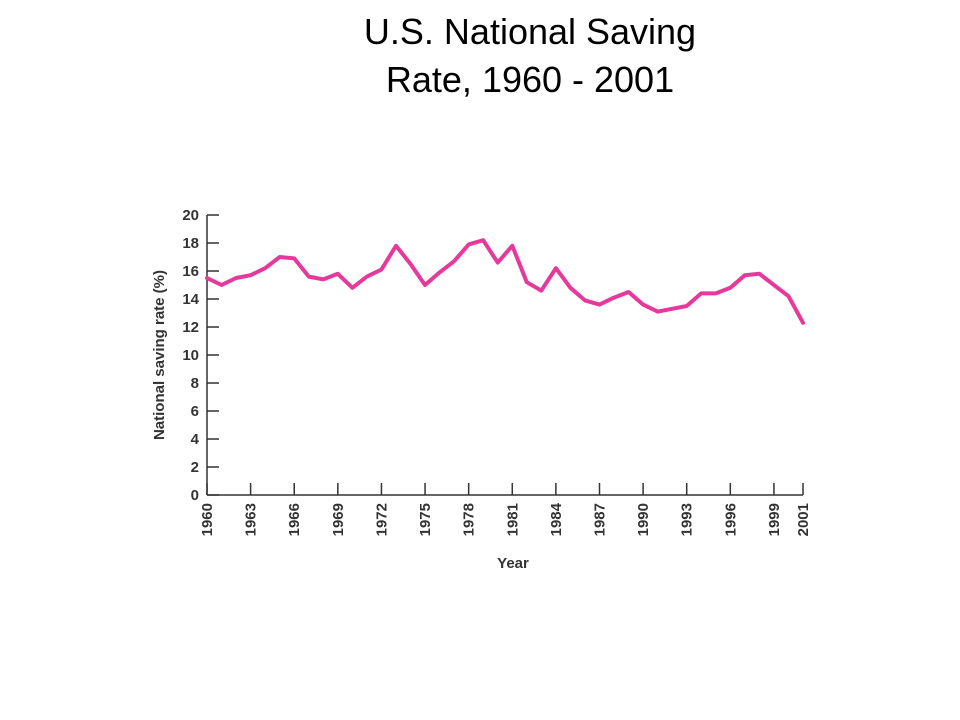  Describe the element at coordinates (530, 31) in the screenshot. I see `slide-title-line-1: U.S. National Saving` at that location.